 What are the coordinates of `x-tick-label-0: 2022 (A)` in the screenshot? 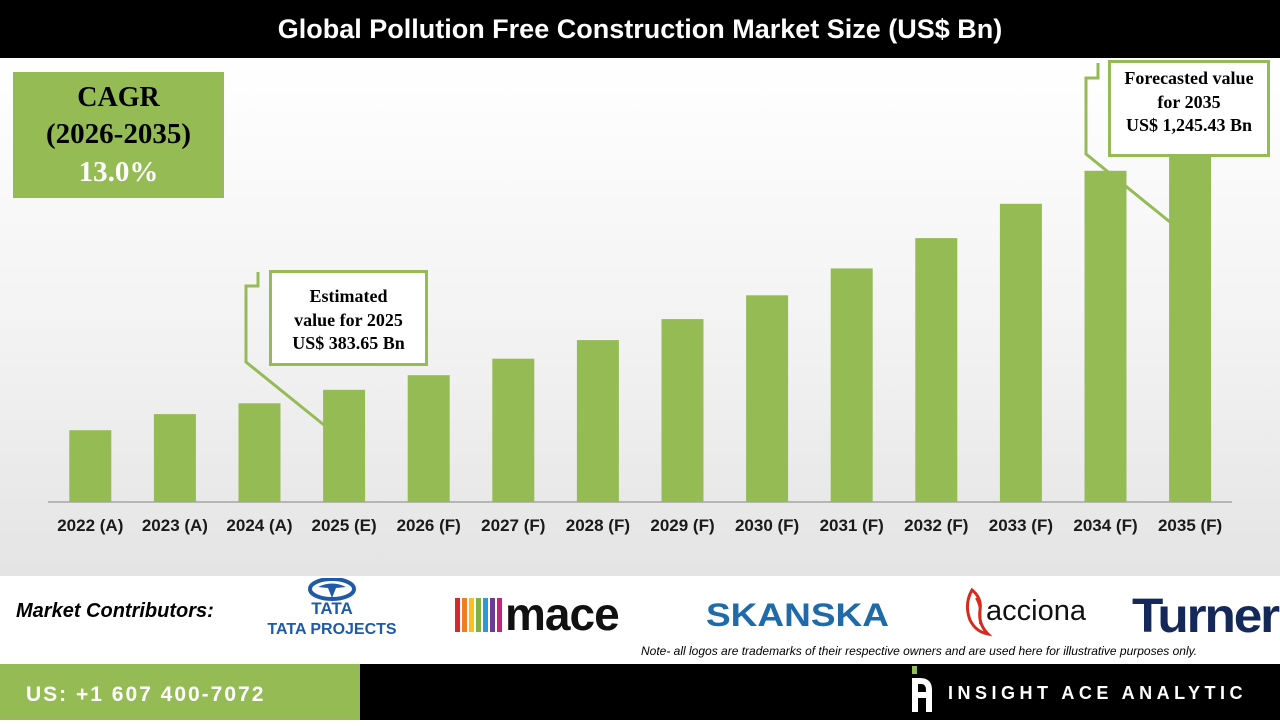 It's located at (90, 525).